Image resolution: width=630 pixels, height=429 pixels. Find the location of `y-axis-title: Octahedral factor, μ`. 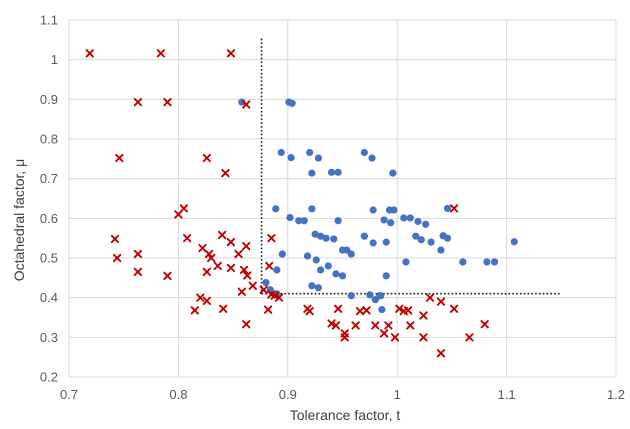

y-axis-title: Octahedral factor, μ is located at coordinates (19, 220).